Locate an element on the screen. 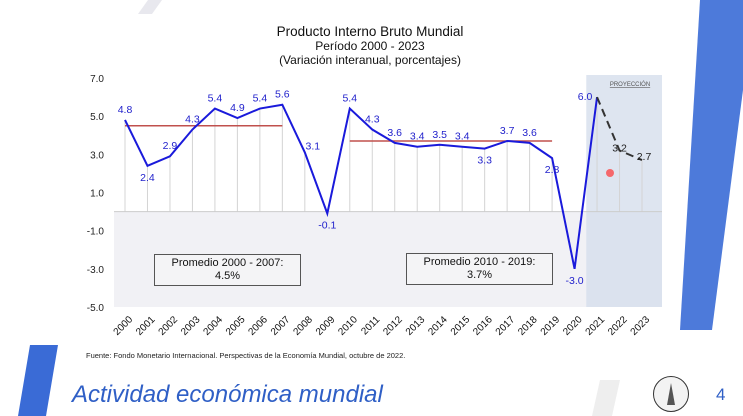 The width and height of the screenshot is (743, 416). average-label: Promedio 2000 - 2007: is located at coordinates (227, 263).